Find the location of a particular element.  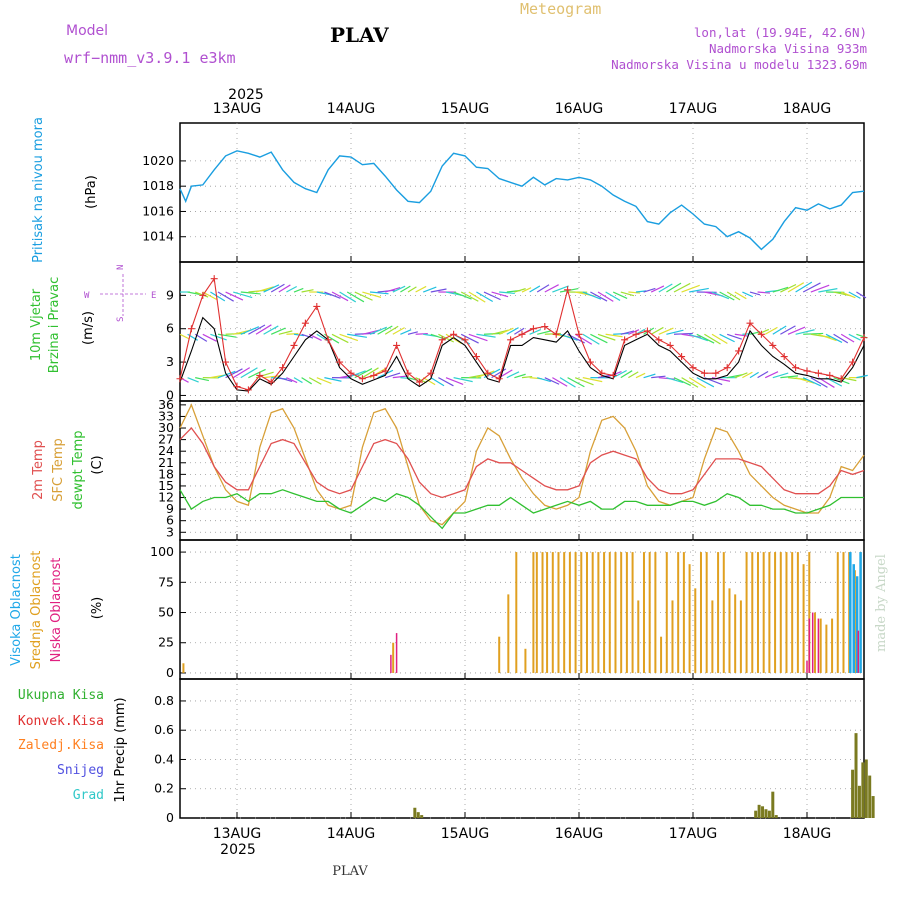

high-cloud-title: Visoka Oblacnost is located at coordinates (16, 610).